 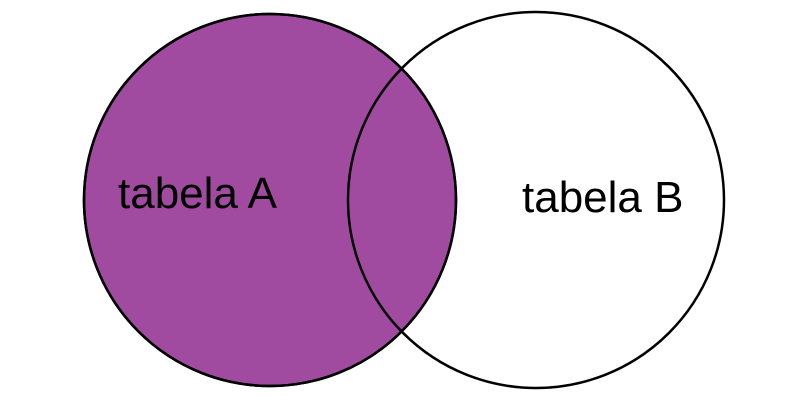 What do you see at coordinates (198, 193) in the screenshot?
I see `label-tabela-a: tabela A` at bounding box center [198, 193].